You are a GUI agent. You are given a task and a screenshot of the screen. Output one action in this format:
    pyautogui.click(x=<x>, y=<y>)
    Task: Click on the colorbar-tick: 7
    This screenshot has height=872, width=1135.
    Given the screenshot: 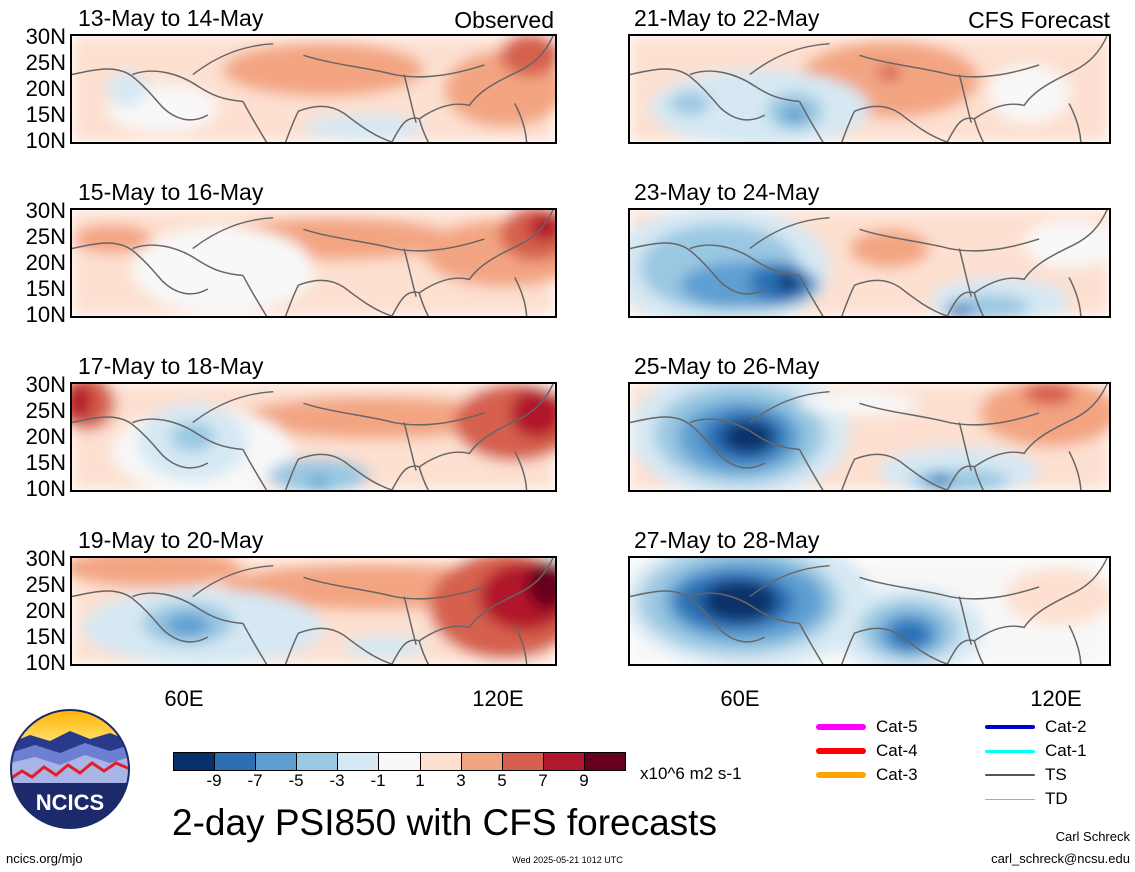 What is the action you would take?
    pyautogui.click(x=543, y=780)
    